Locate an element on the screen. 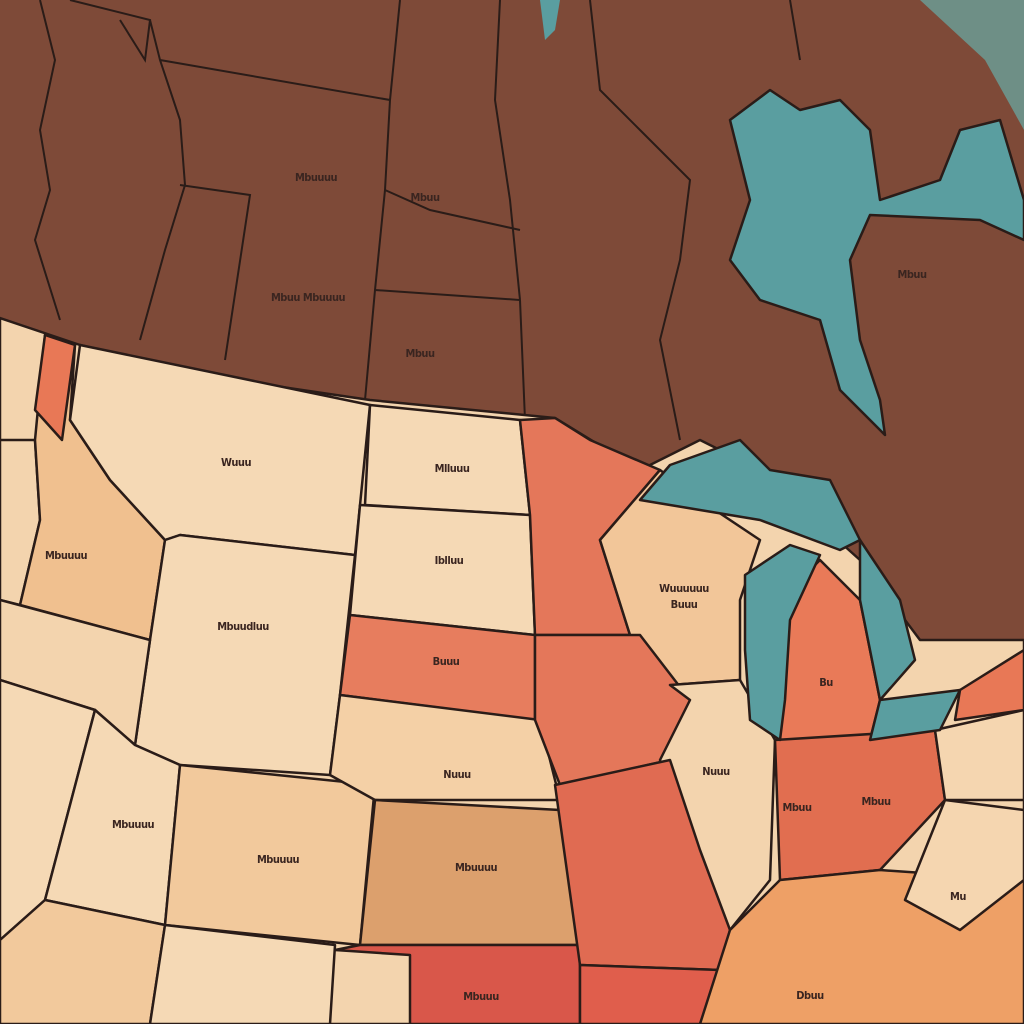 The image size is (1024, 1024). lake-superior is located at coordinates (750, 495).